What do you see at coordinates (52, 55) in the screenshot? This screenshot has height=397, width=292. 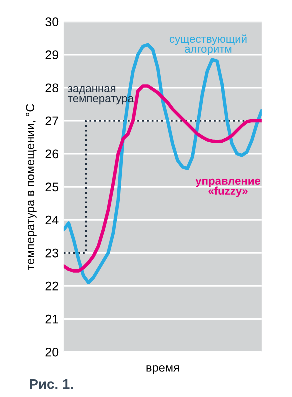 I see `y-tick-label: 29` at bounding box center [52, 55].